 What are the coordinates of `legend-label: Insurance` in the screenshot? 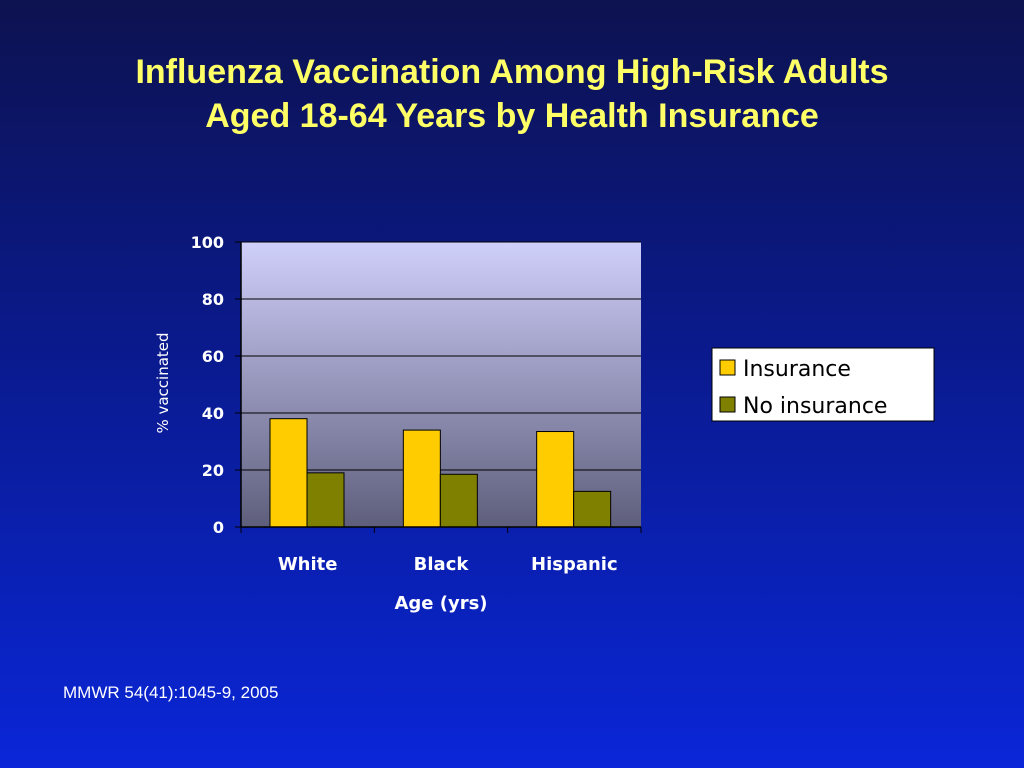 It's located at (797, 369).